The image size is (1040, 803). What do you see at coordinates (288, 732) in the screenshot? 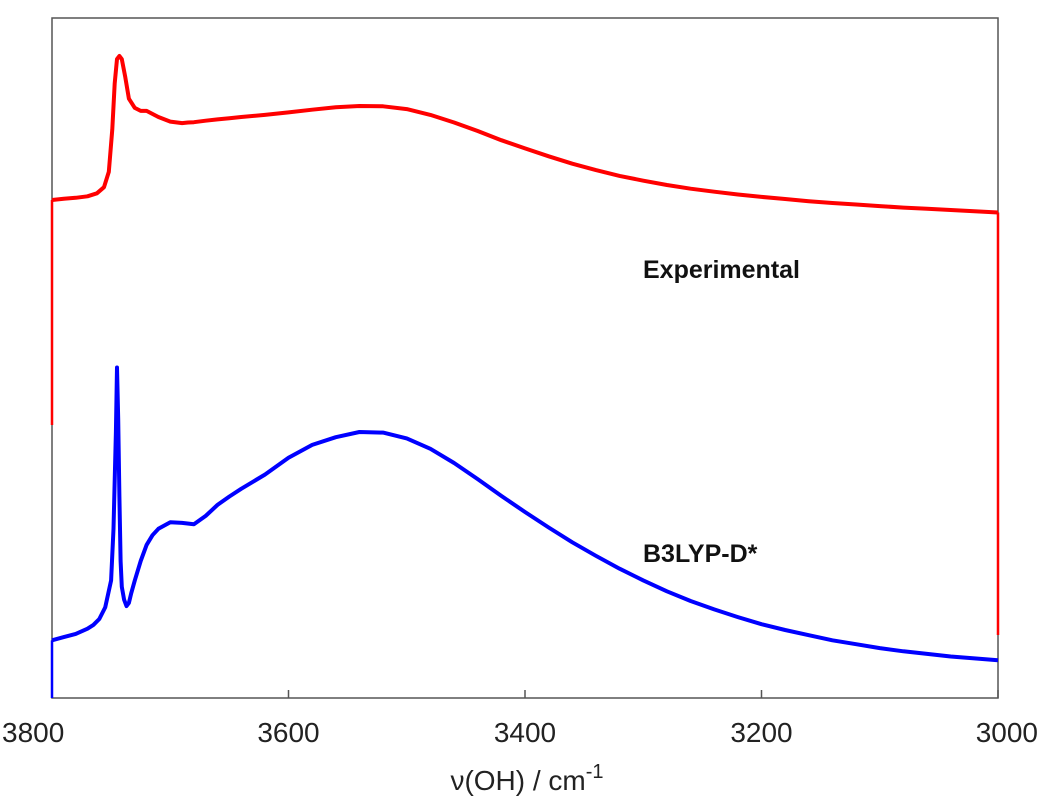
I see `x-tick-label-3600: 3600` at bounding box center [288, 732].